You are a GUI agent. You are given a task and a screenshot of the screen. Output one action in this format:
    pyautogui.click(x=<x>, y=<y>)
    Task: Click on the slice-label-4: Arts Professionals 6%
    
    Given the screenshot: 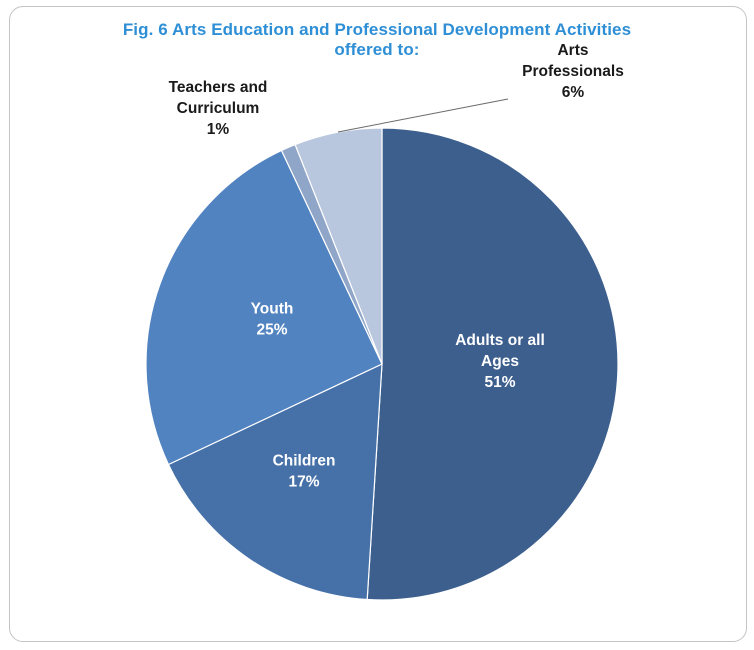 What is the action you would take?
    pyautogui.click(x=573, y=71)
    